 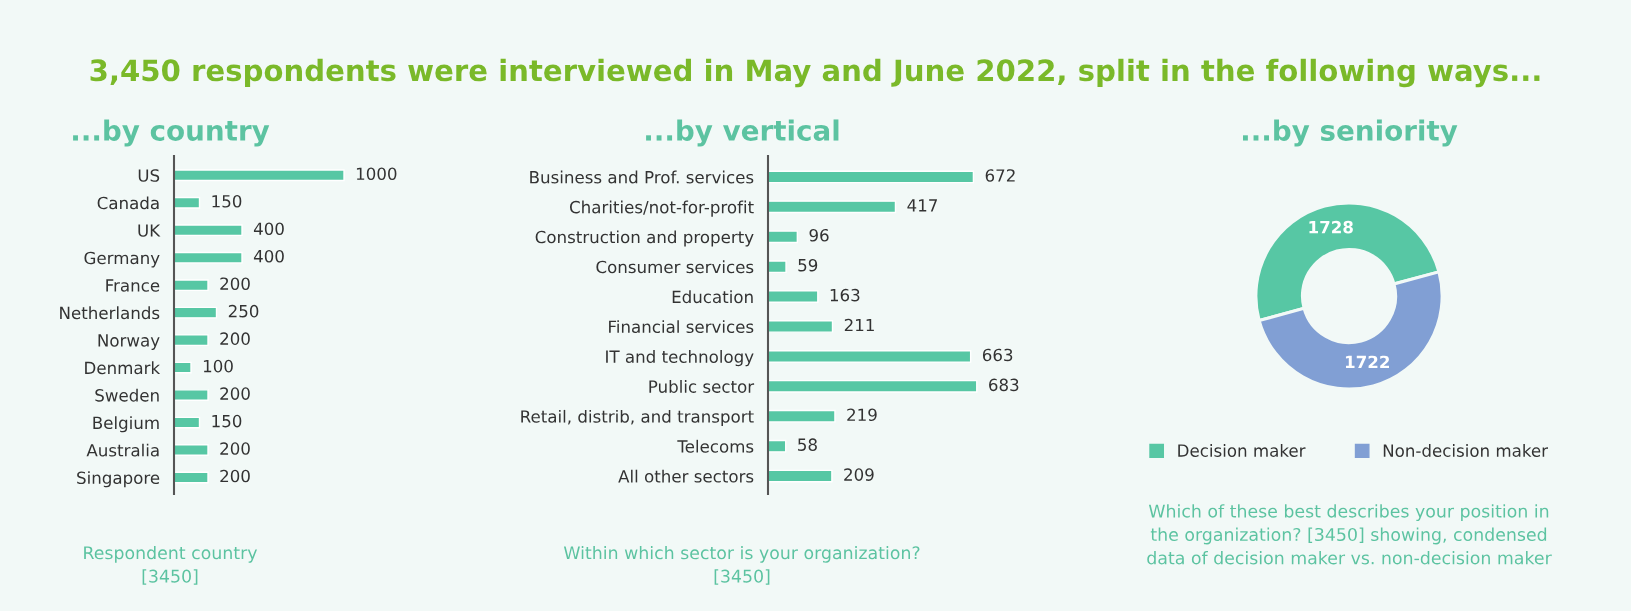 I want to click on text: Which of these best describes your position in the organization? [3450] showing, condensed data of decision maker vs. non-decision maker, so click(x=1349, y=534).